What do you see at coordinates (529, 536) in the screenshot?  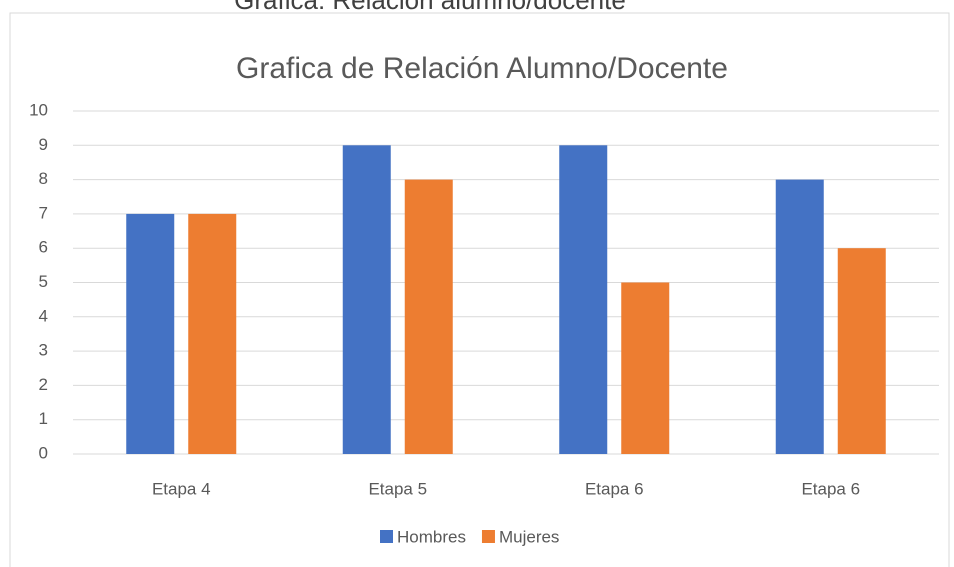 I see `legend-label: Mujeres` at bounding box center [529, 536].